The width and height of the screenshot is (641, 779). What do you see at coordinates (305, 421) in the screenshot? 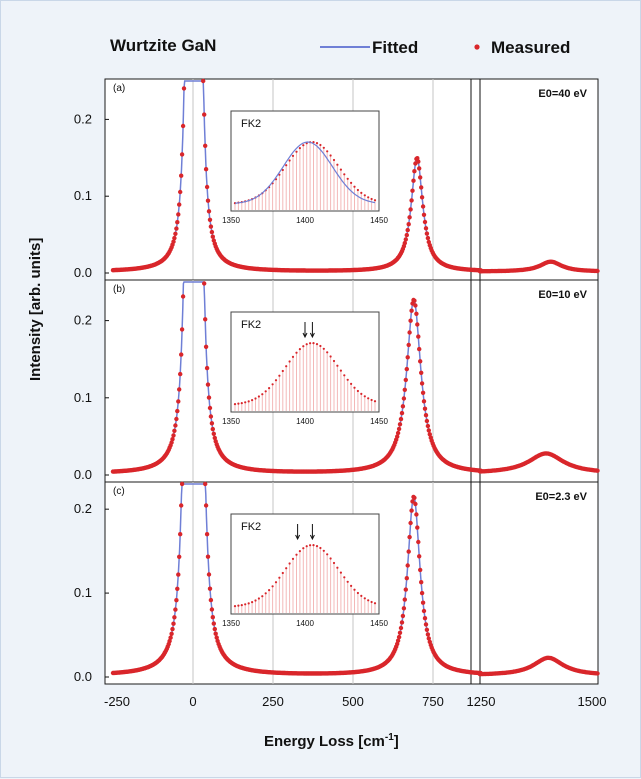
I see `inset-tick-label: 1400` at bounding box center [305, 421].